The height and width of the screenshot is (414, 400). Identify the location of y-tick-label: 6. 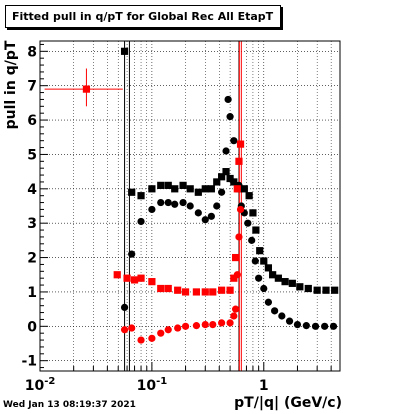
(32, 121).